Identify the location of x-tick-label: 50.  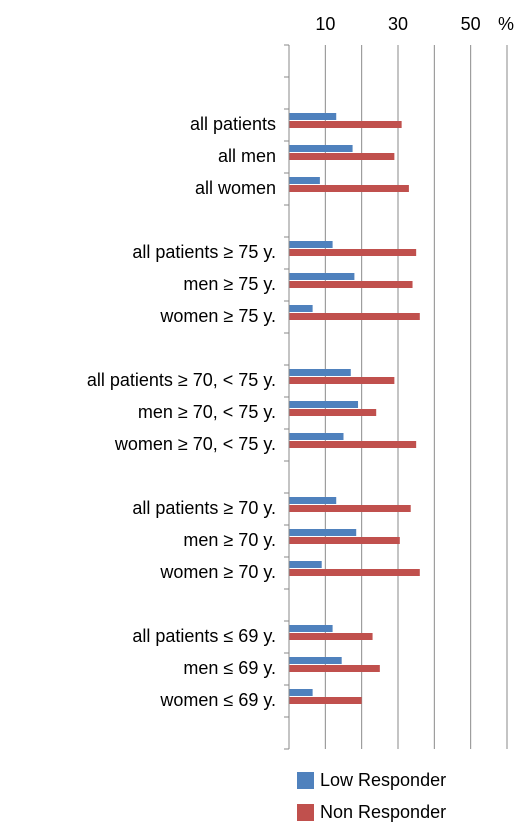
(471, 24).